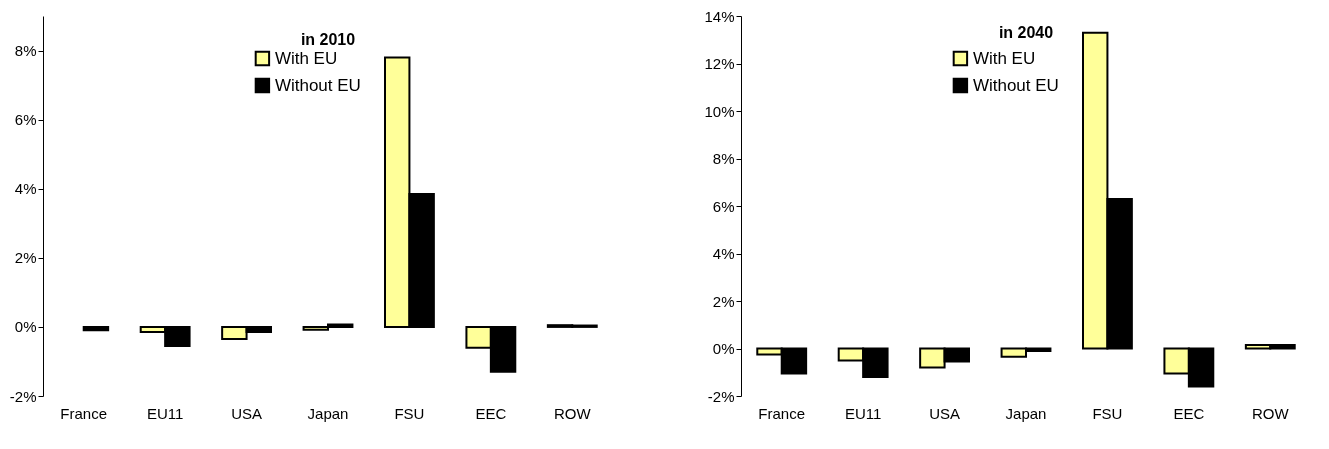 Image resolution: width=1329 pixels, height=449 pixels. What do you see at coordinates (719, 16) in the screenshot?
I see `y-tick-label: 14%` at bounding box center [719, 16].